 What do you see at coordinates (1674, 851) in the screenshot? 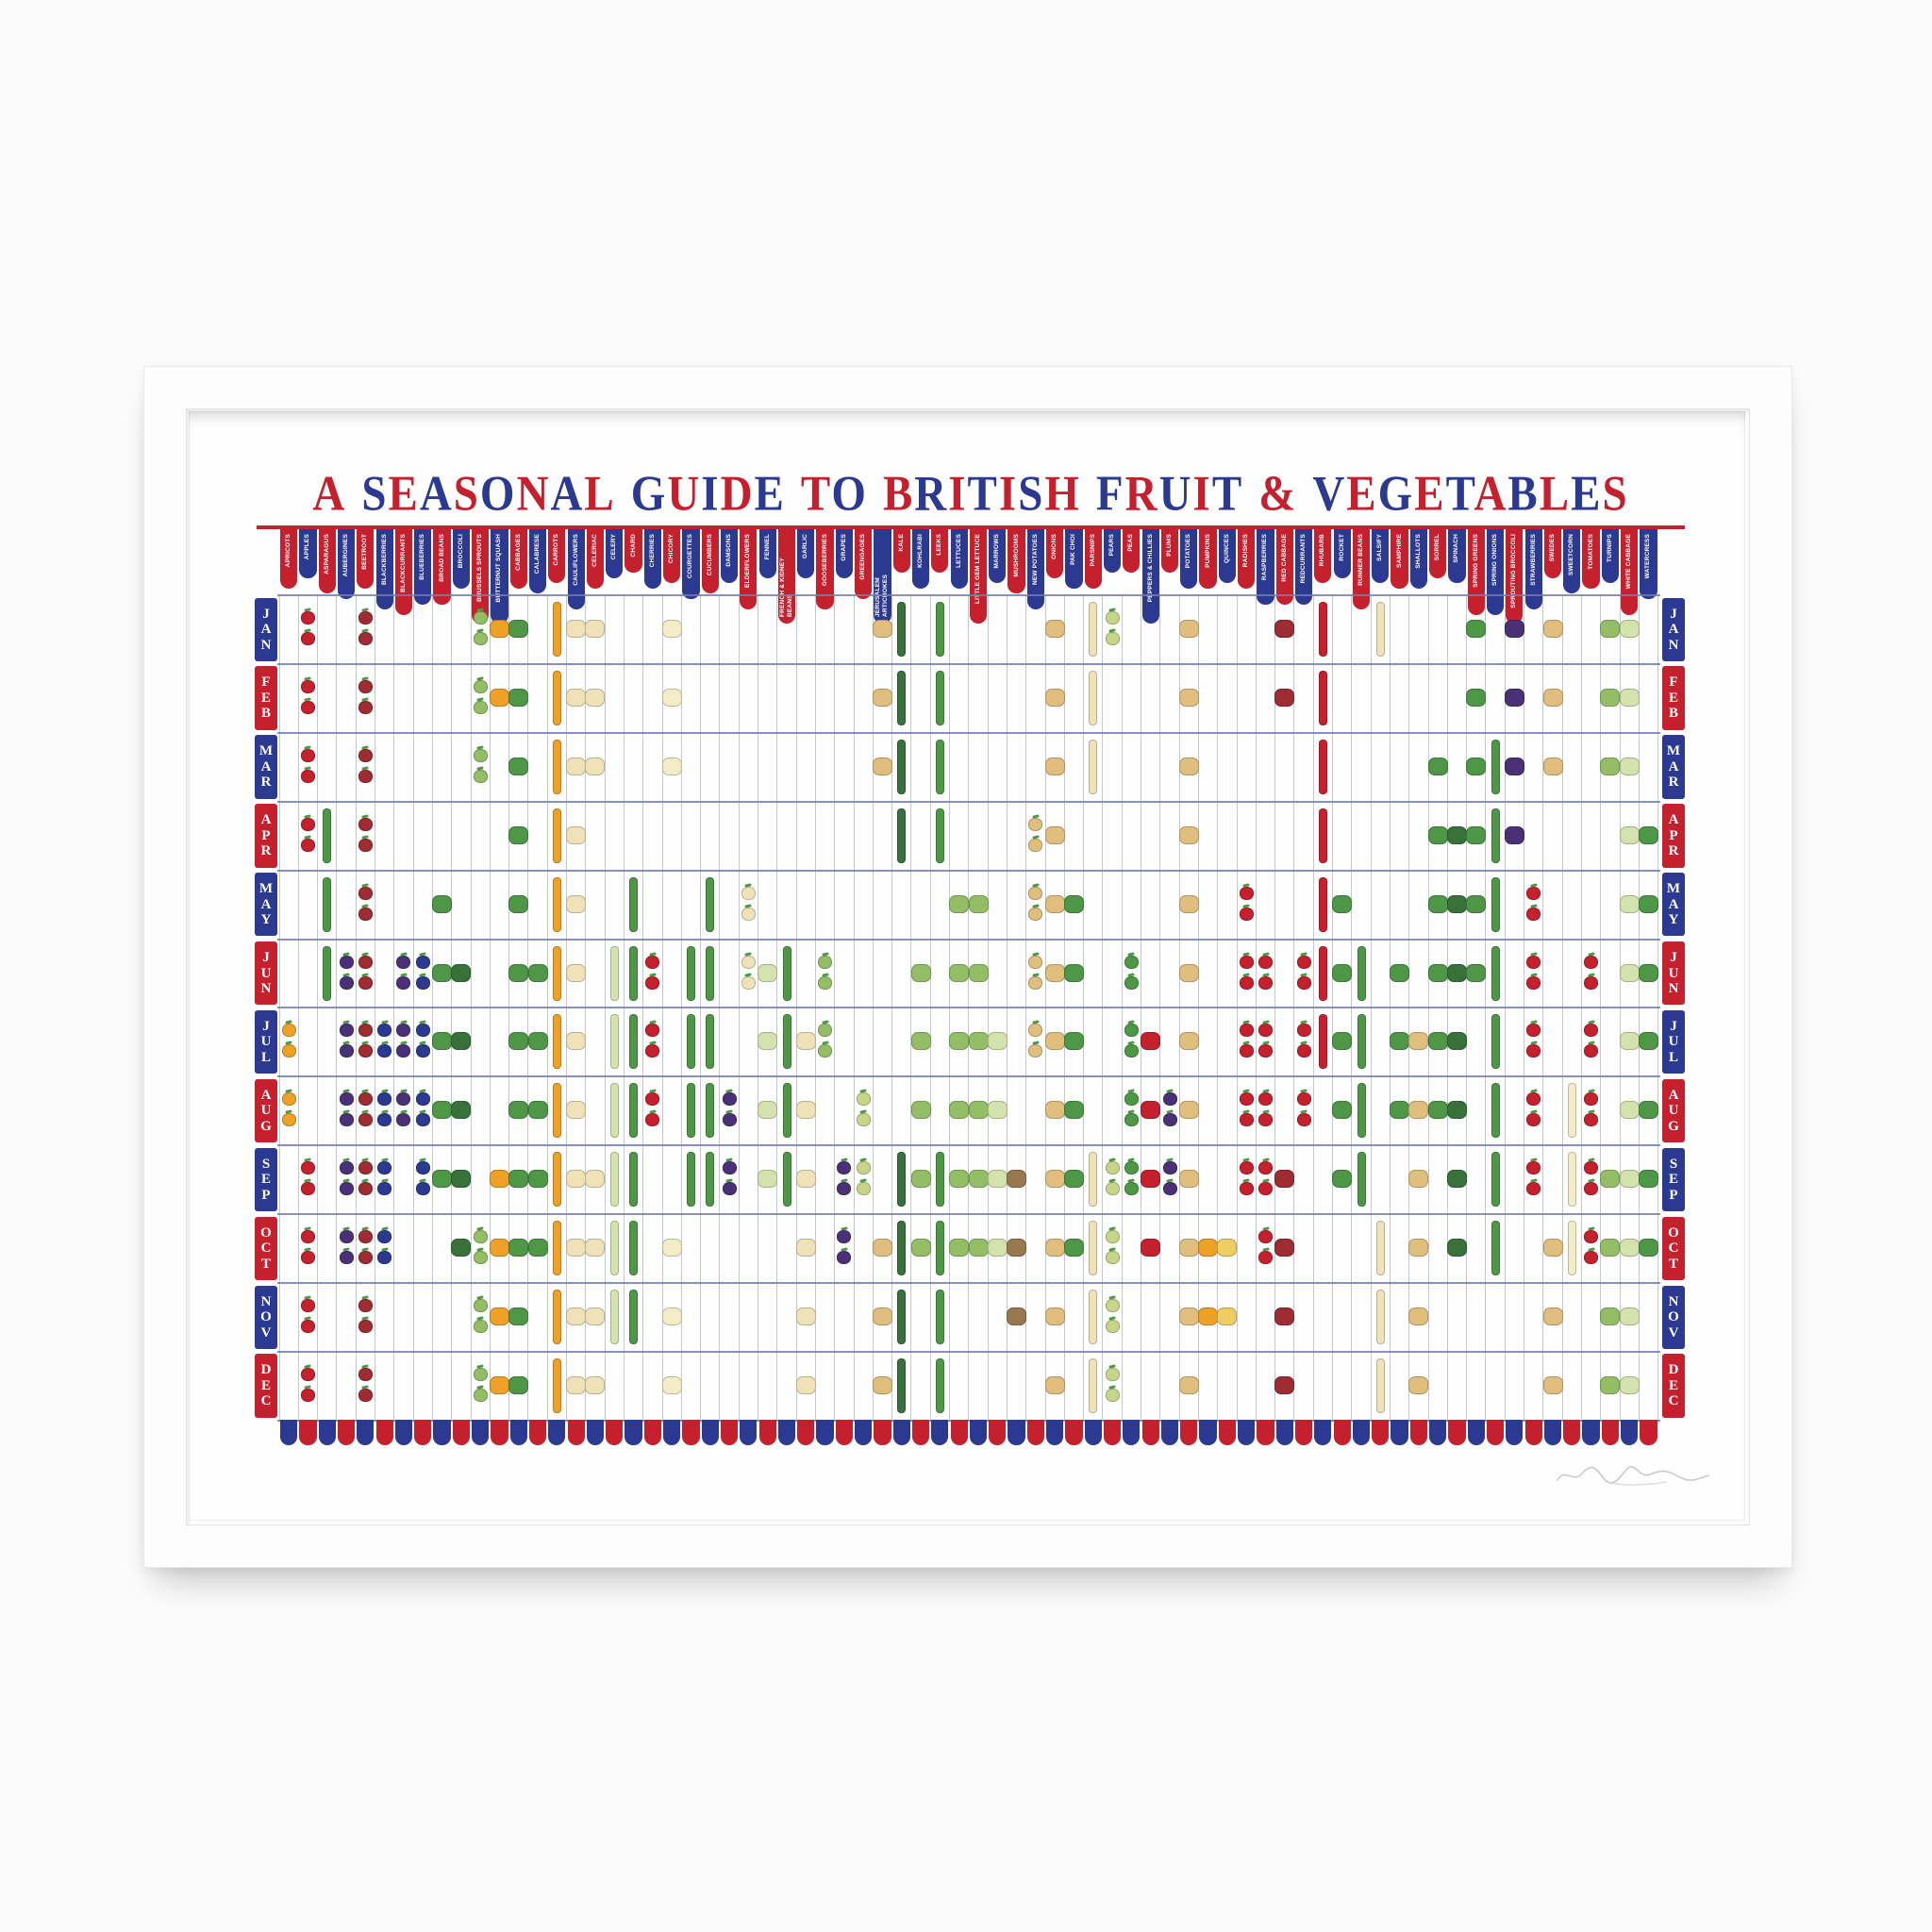
I see `month-letter: R` at bounding box center [1674, 851].